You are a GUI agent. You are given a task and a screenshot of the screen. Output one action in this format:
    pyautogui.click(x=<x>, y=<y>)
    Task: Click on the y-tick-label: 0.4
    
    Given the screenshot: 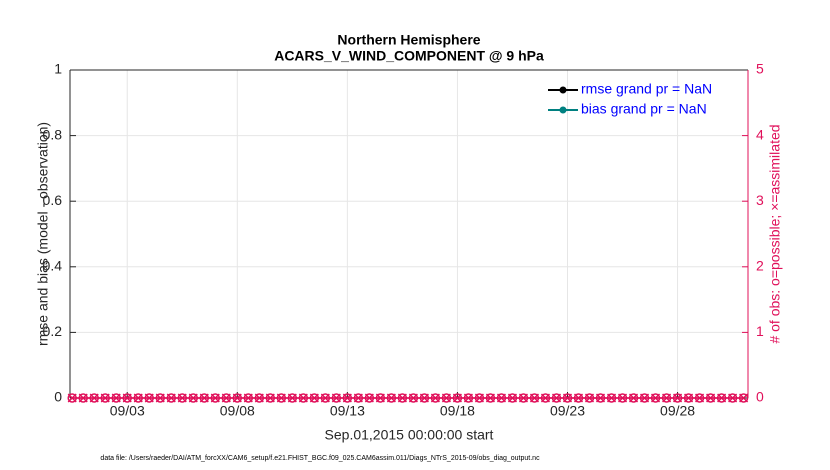 What is the action you would take?
    pyautogui.click(x=53, y=266)
    